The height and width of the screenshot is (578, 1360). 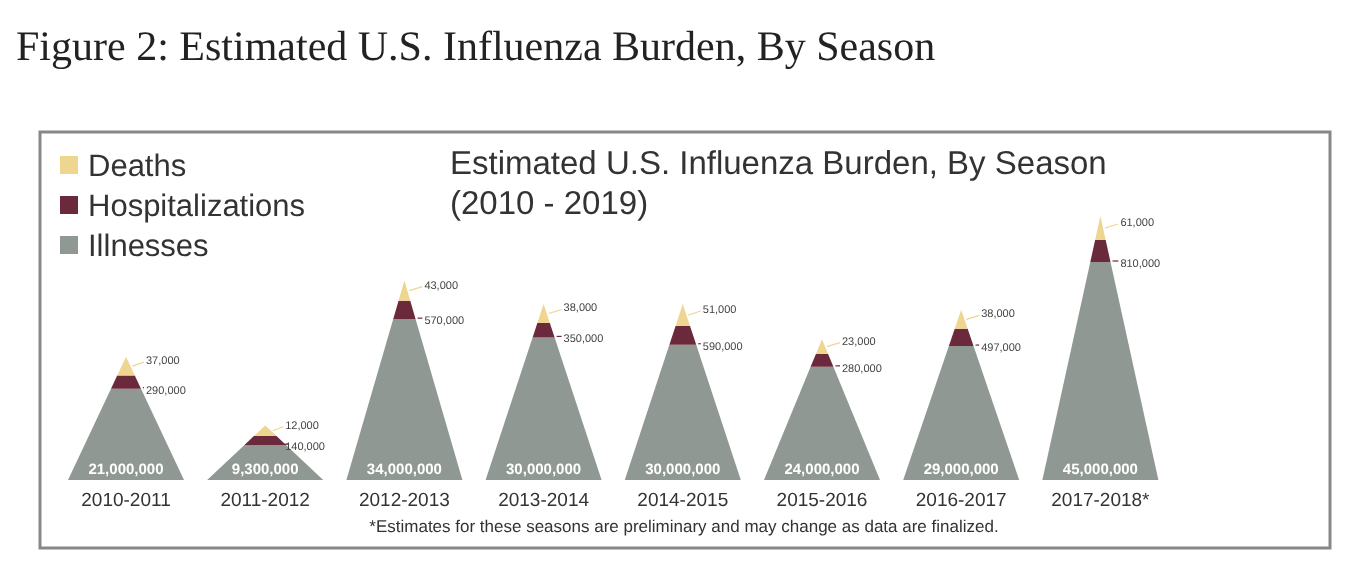 I want to click on text: Estimated U.S. Influenza Burden, By Season, so click(x=778, y=164).